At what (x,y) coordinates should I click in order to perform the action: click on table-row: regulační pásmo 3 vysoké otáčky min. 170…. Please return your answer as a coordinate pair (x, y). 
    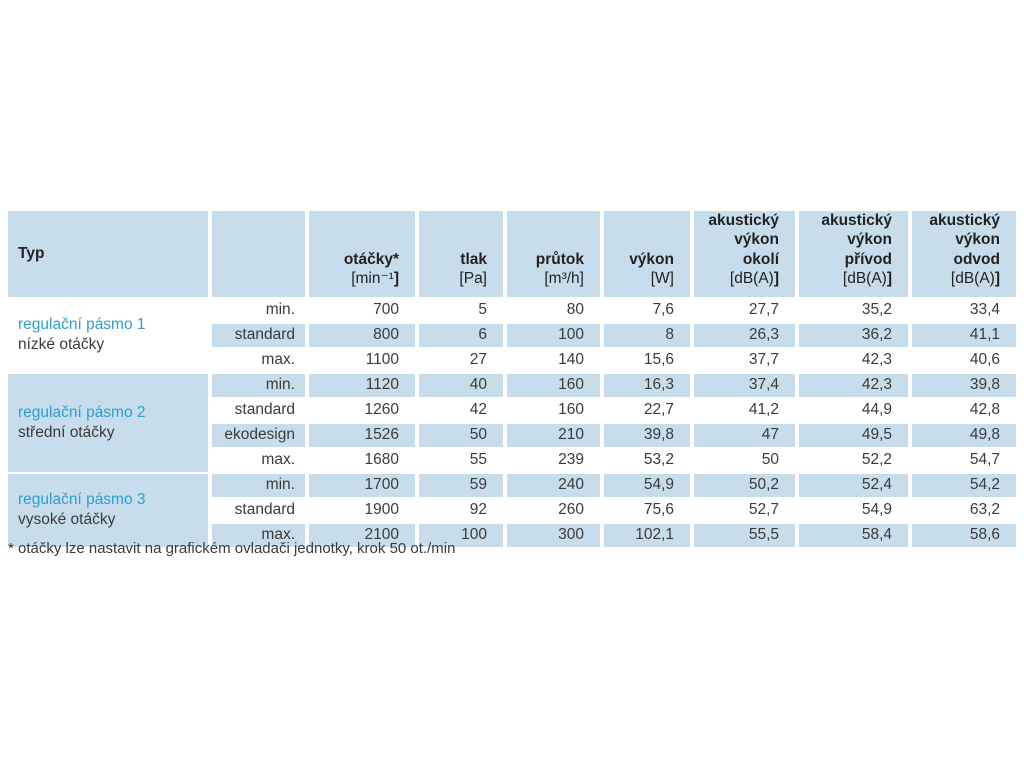
    Looking at the image, I should click on (512, 510).